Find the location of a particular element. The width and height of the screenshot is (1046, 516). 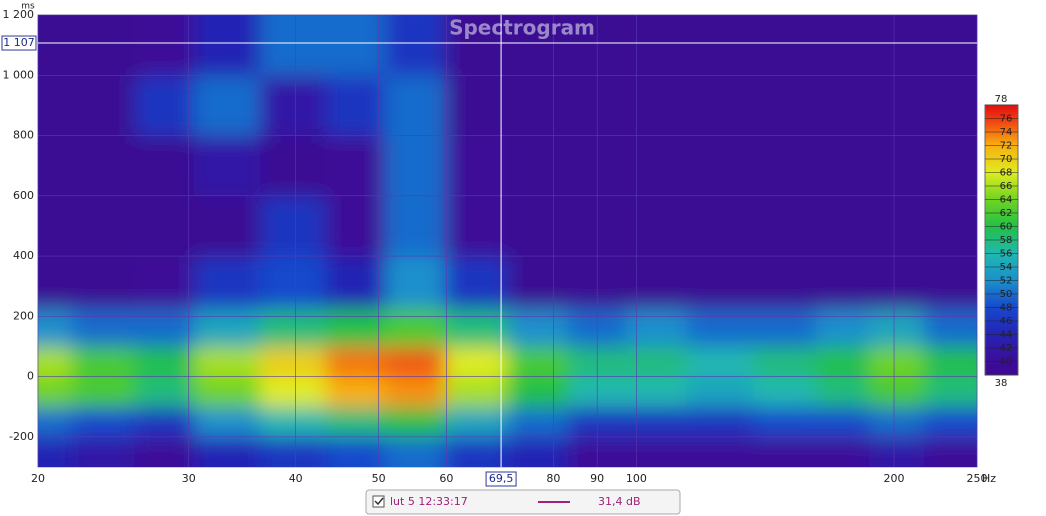

cursor-y-label: 1 107 is located at coordinates (19, 42).